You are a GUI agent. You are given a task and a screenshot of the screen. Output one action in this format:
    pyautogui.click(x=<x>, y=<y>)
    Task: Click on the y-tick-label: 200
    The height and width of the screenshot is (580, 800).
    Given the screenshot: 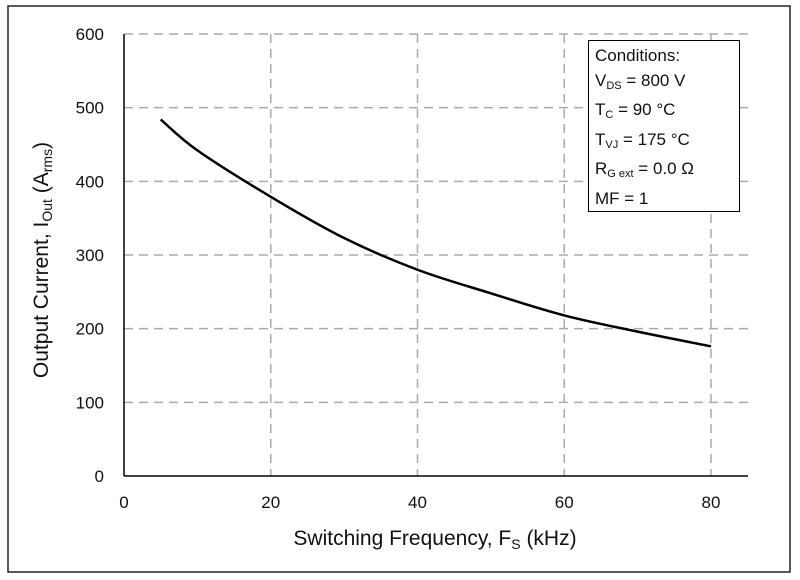 What is the action you would take?
    pyautogui.click(x=90, y=329)
    